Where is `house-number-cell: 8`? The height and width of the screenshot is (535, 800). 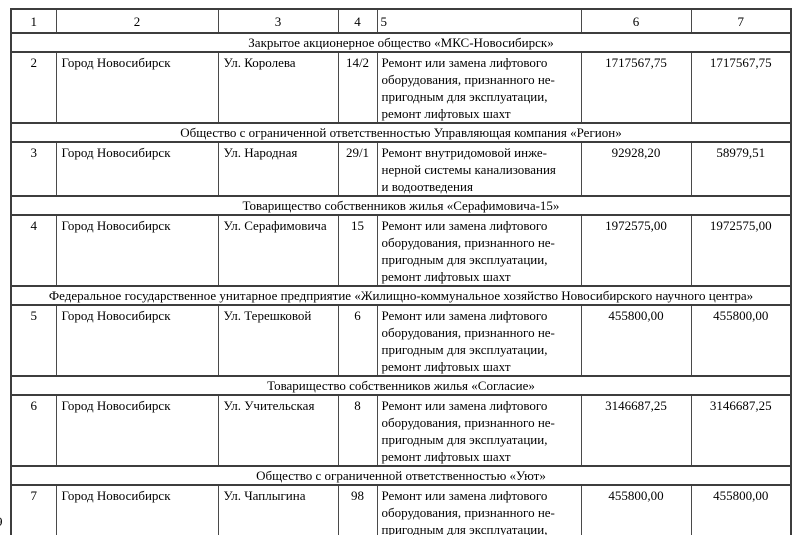
house-number-cell: 8 is located at coordinates (357, 430).